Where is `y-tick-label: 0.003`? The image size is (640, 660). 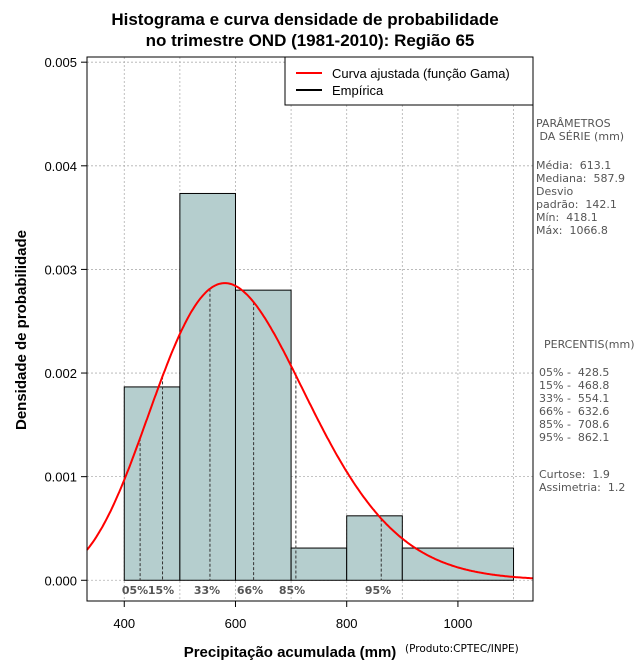
y-tick-label: 0.003 is located at coordinates (60, 269).